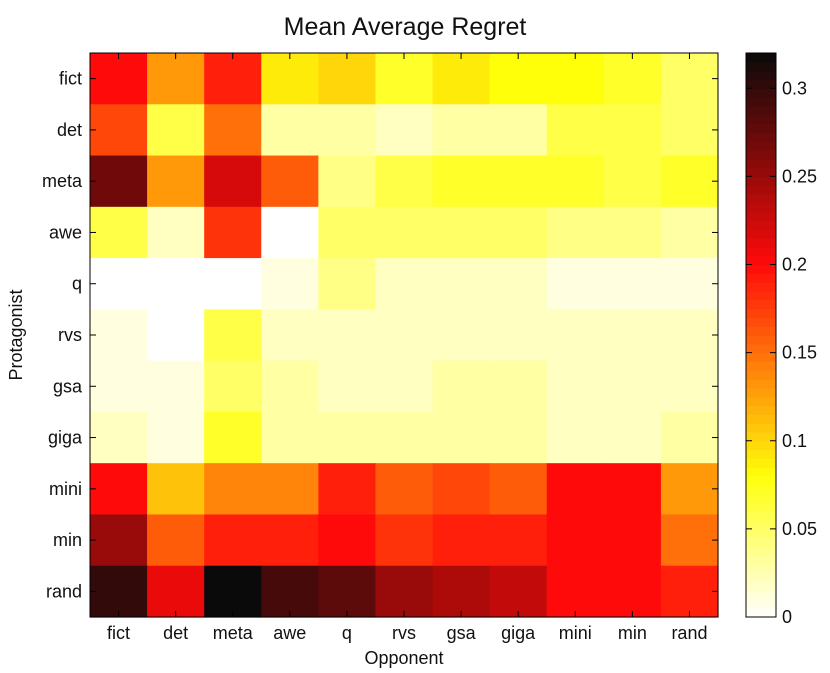 The width and height of the screenshot is (830, 673). What do you see at coordinates (77, 284) in the screenshot?
I see `y-tick-label: q` at bounding box center [77, 284].